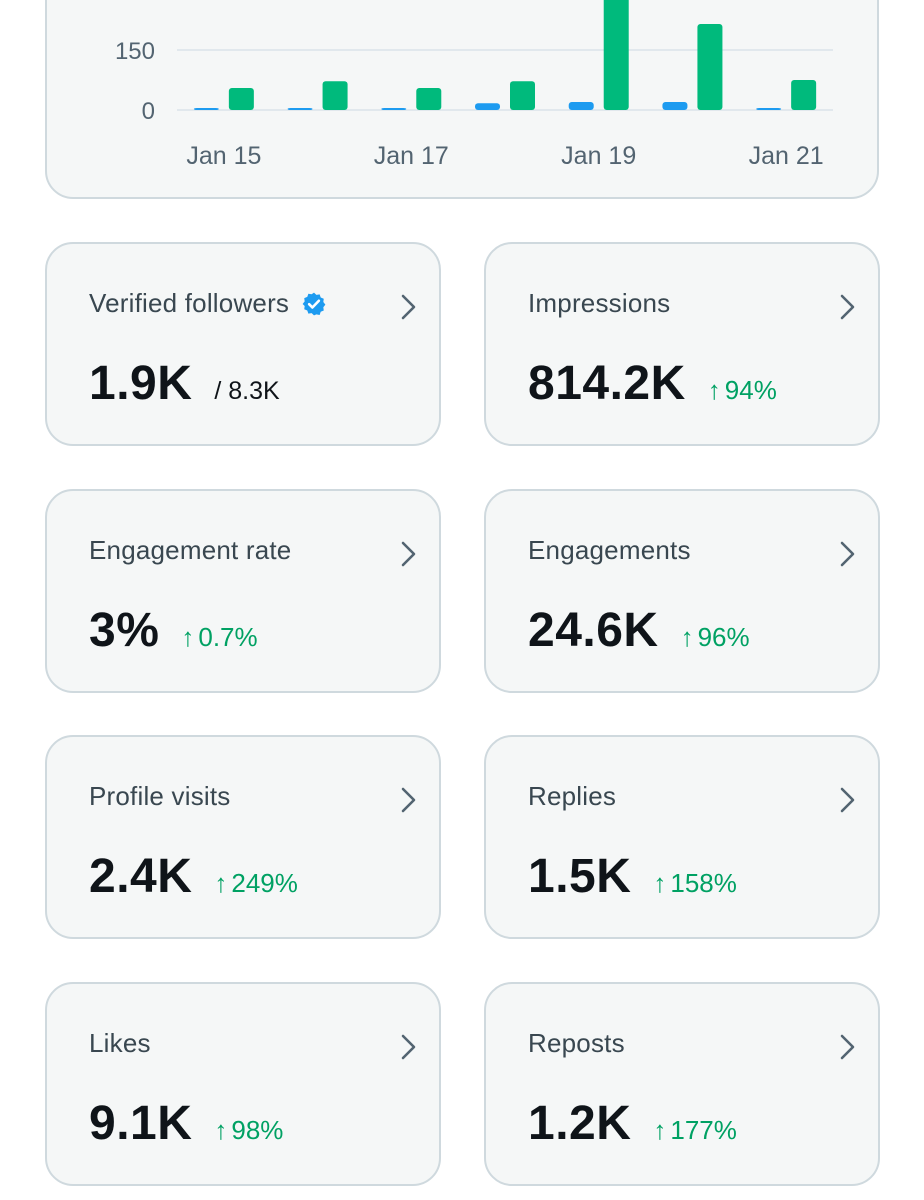  I want to click on card-title: Profile visits, so click(160, 796).